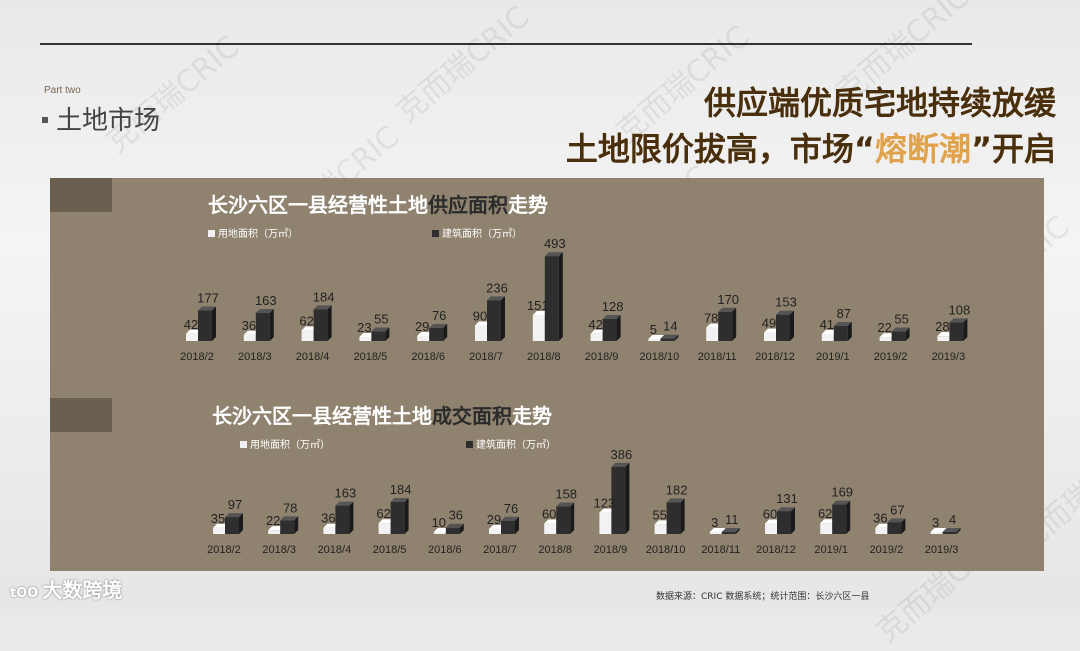 The height and width of the screenshot is (651, 1080). What do you see at coordinates (605, 503) in the screenshot?
I see `land-value-label: 123` at bounding box center [605, 503].